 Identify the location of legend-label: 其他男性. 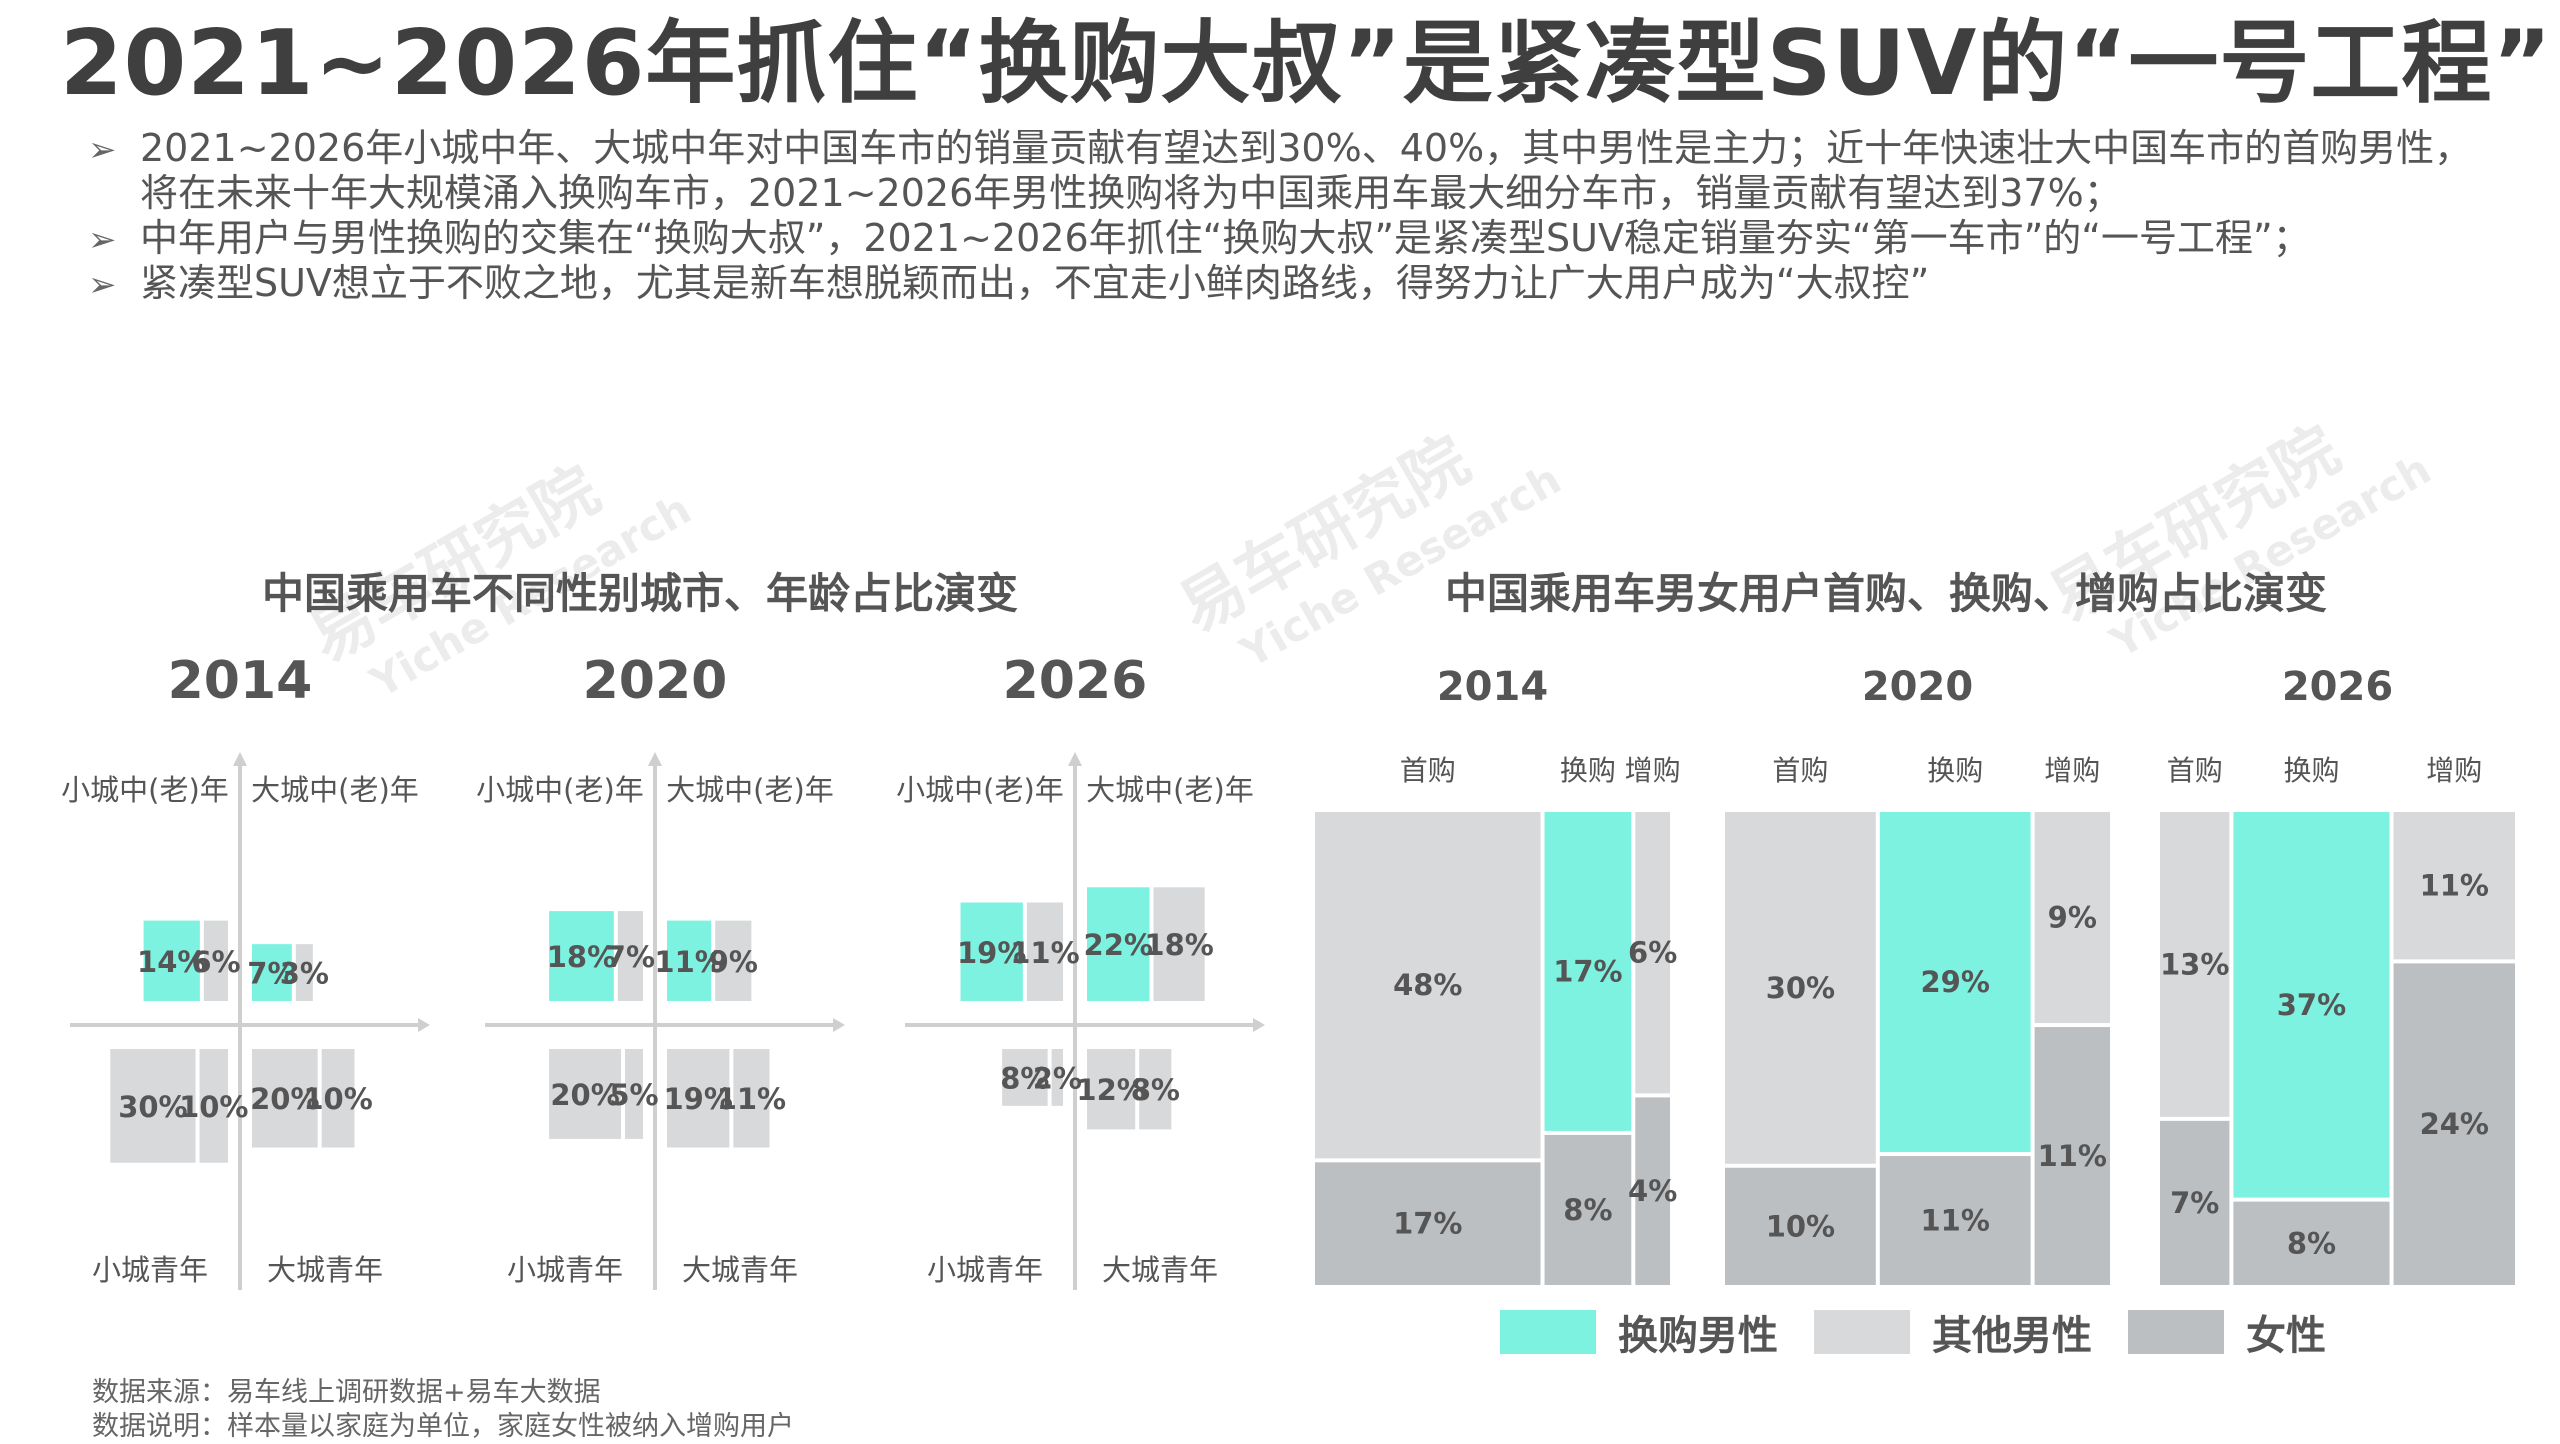
(2012, 1336).